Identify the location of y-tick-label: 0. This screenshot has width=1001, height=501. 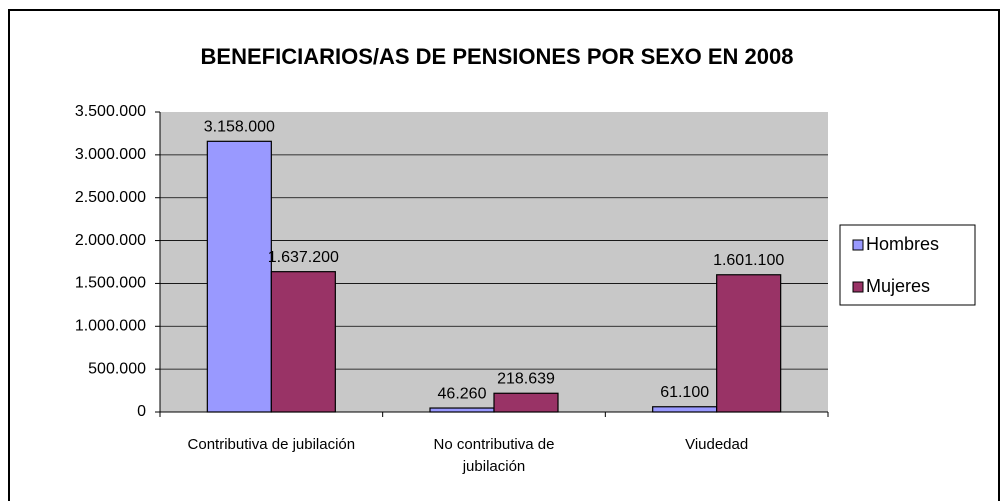
(141, 411).